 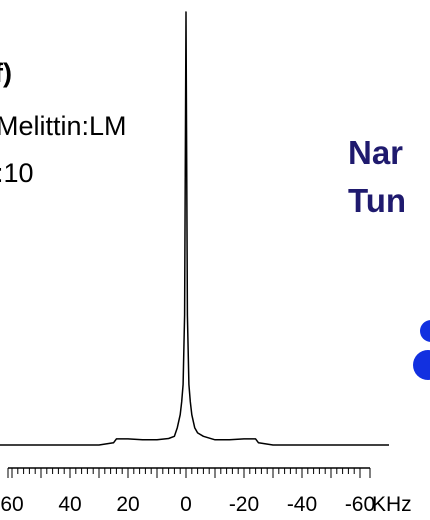 What do you see at coordinates (360, 504) in the screenshot?
I see `x-tick-label: -60` at bounding box center [360, 504].